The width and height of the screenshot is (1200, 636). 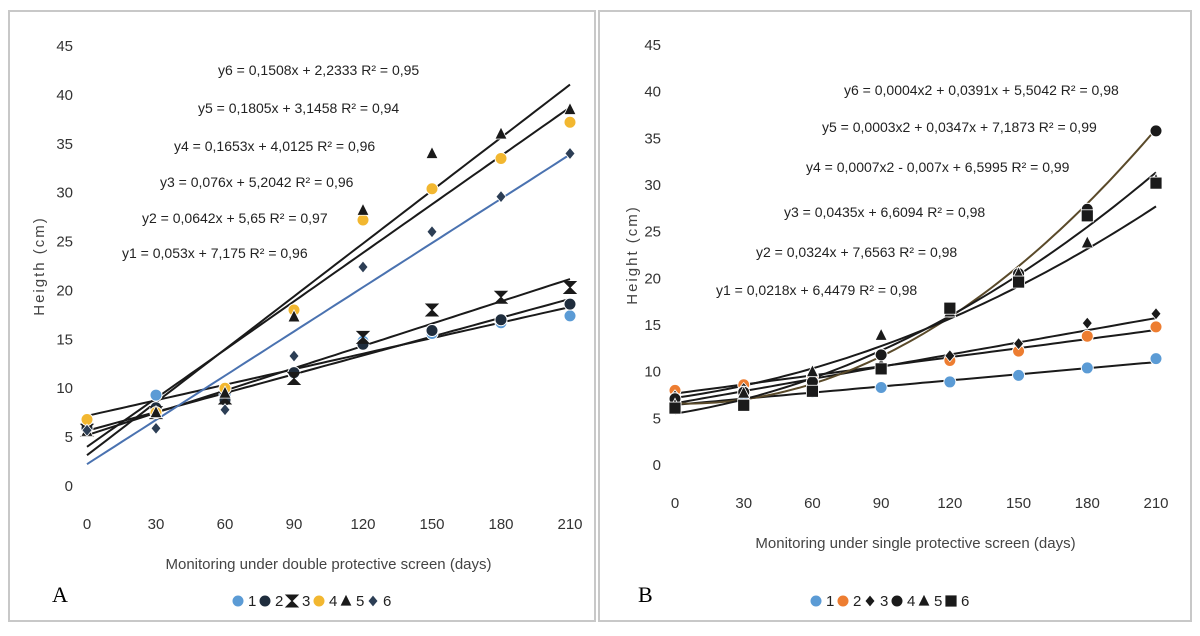 I want to click on legend-label-series-3: 3, so click(x=884, y=601).